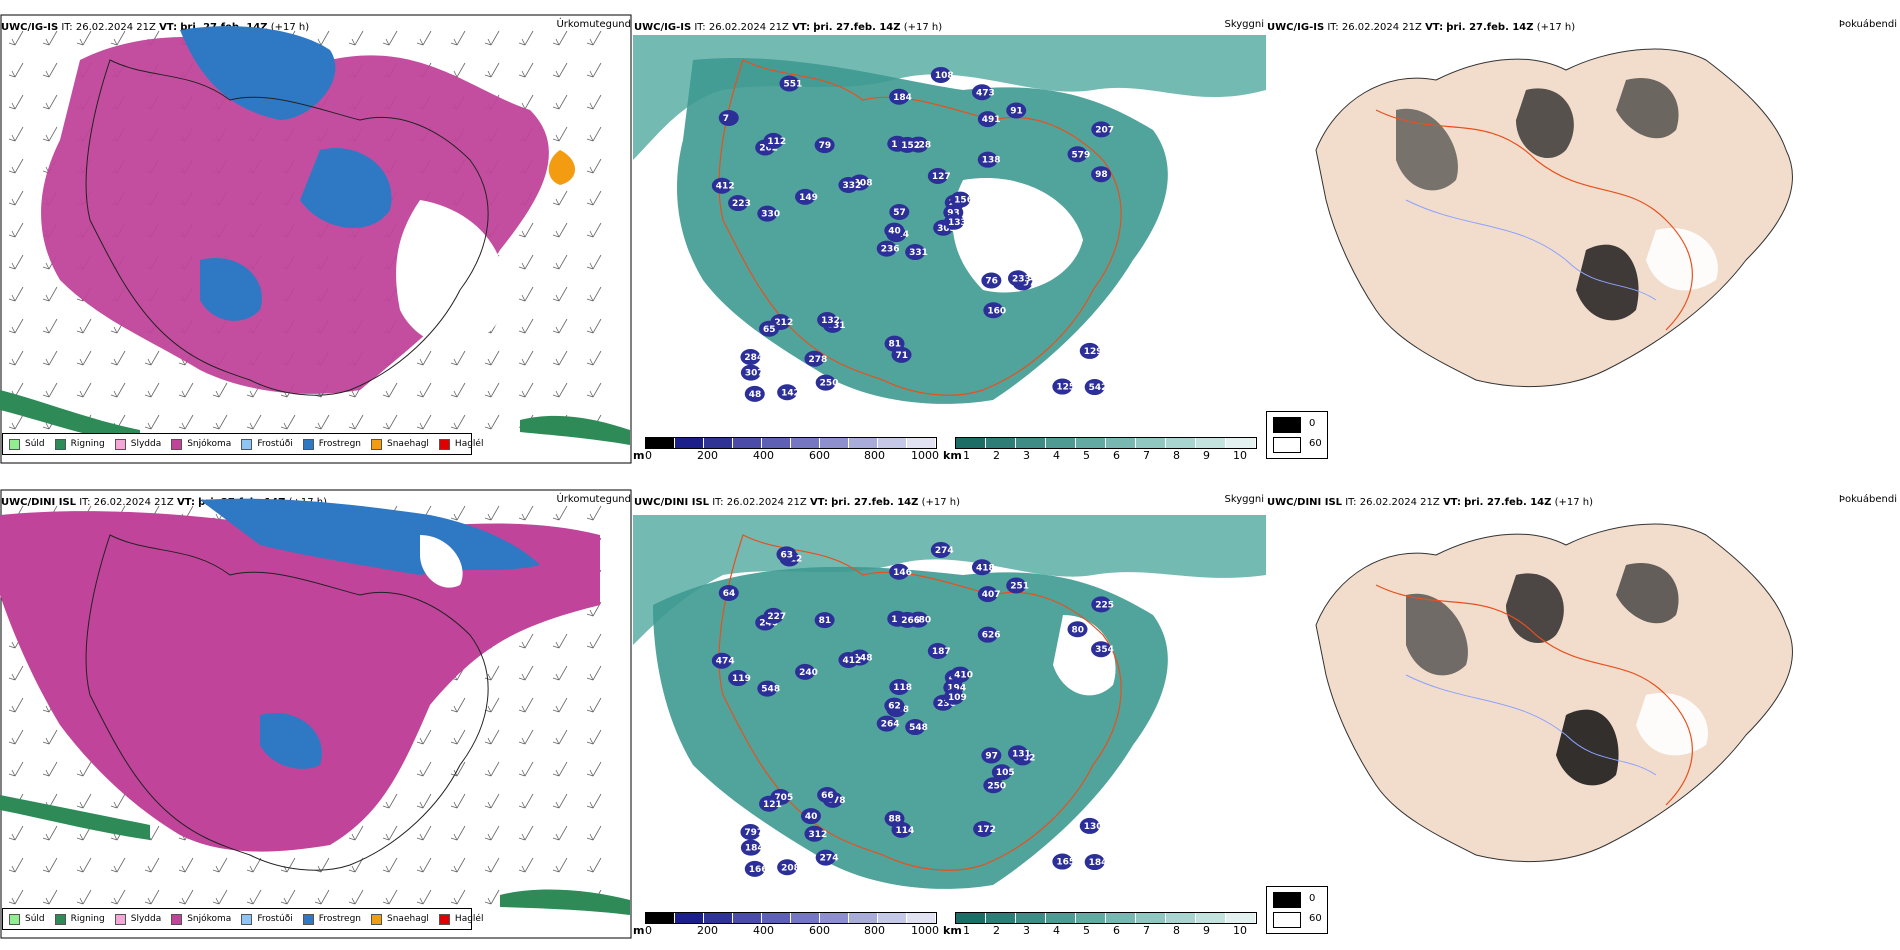  Describe the element at coordinates (790, 393) in the screenshot. I see `peak-label: 142` at that location.